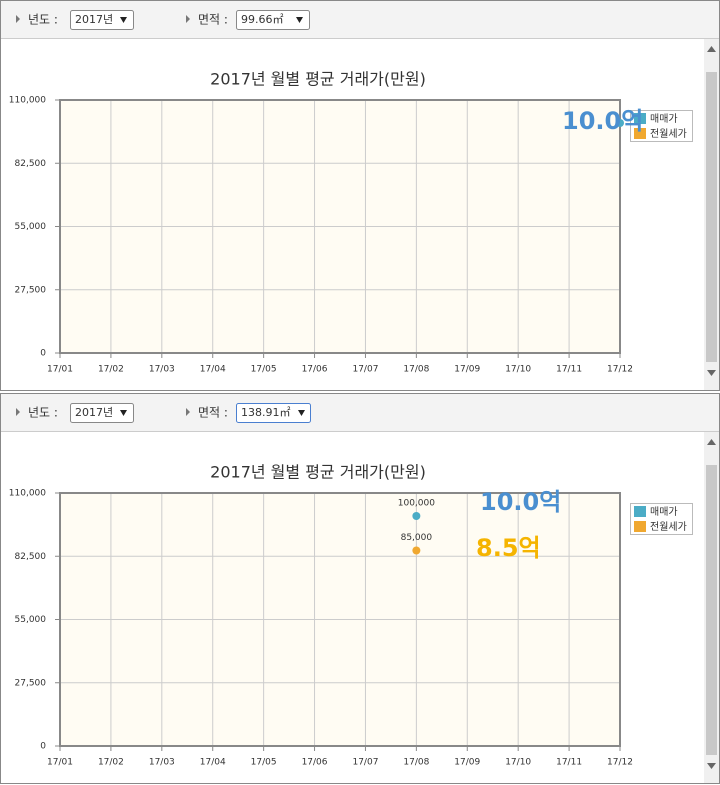 The height and width of the screenshot is (785, 720). I want to click on area-value: 138.91㎡, so click(266, 412).